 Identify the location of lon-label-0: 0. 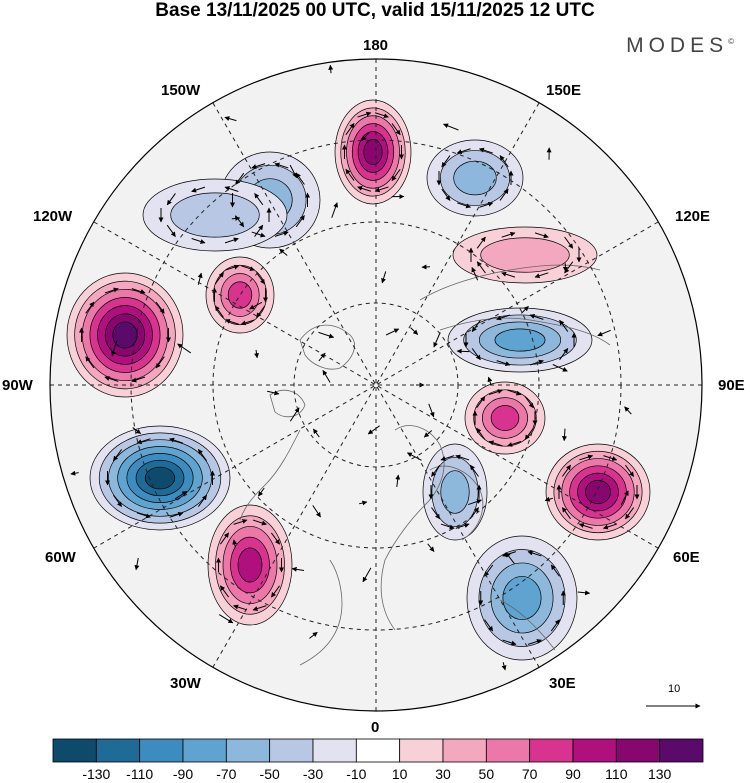
(375, 727).